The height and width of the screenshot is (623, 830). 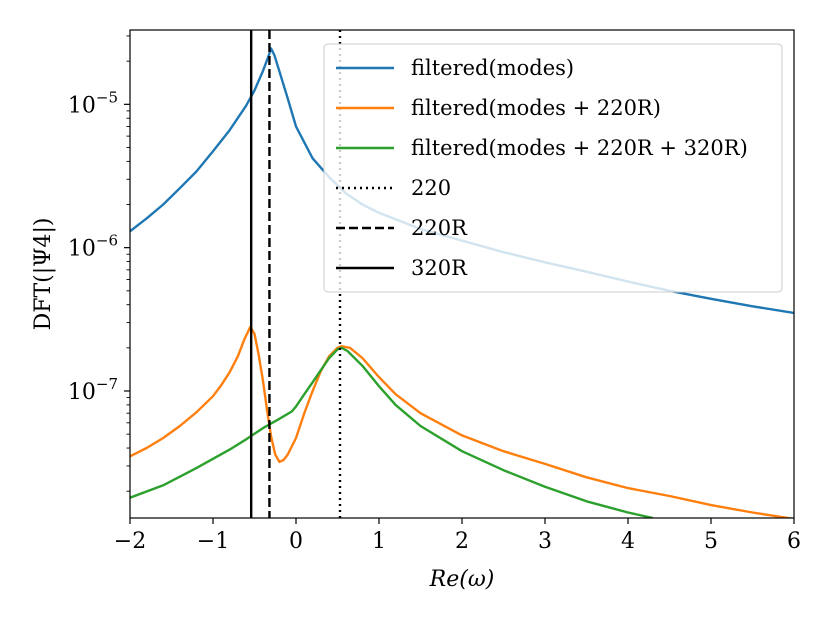 What do you see at coordinates (296, 541) in the screenshot?
I see `x-tick-label: 0` at bounding box center [296, 541].